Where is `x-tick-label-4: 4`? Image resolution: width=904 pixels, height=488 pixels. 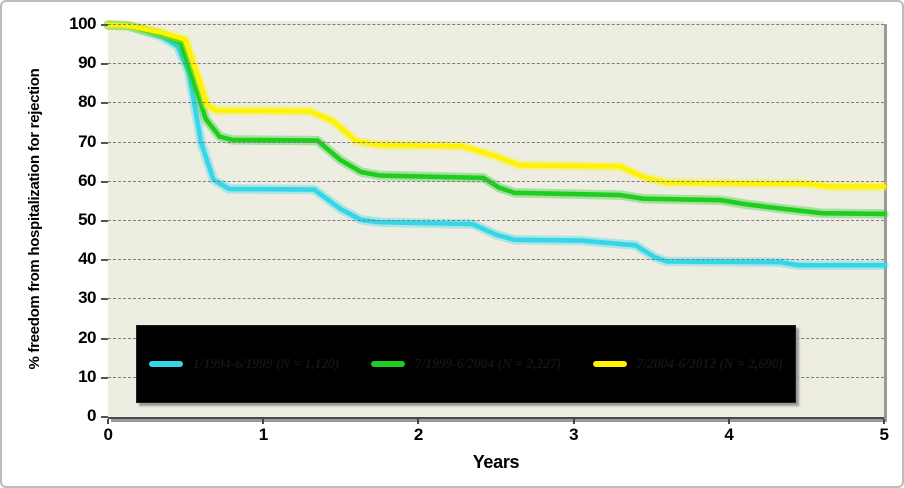 x-tick-label-4: 4 is located at coordinates (729, 434).